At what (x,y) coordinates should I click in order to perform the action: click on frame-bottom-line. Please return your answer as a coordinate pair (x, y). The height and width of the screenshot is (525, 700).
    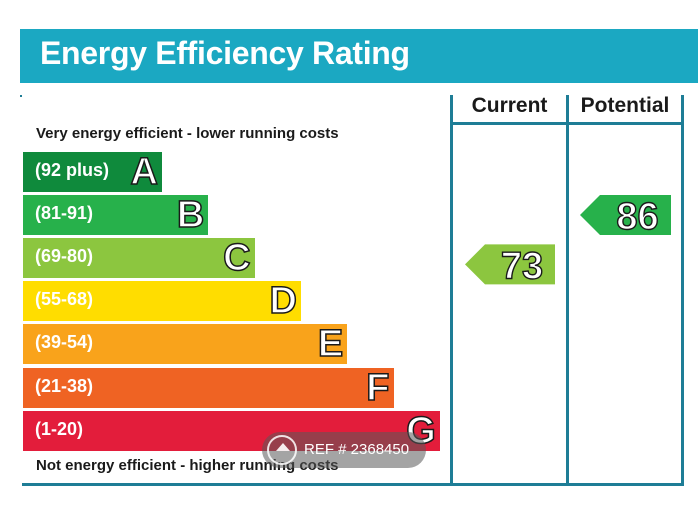
    Looking at the image, I should click on (353, 484).